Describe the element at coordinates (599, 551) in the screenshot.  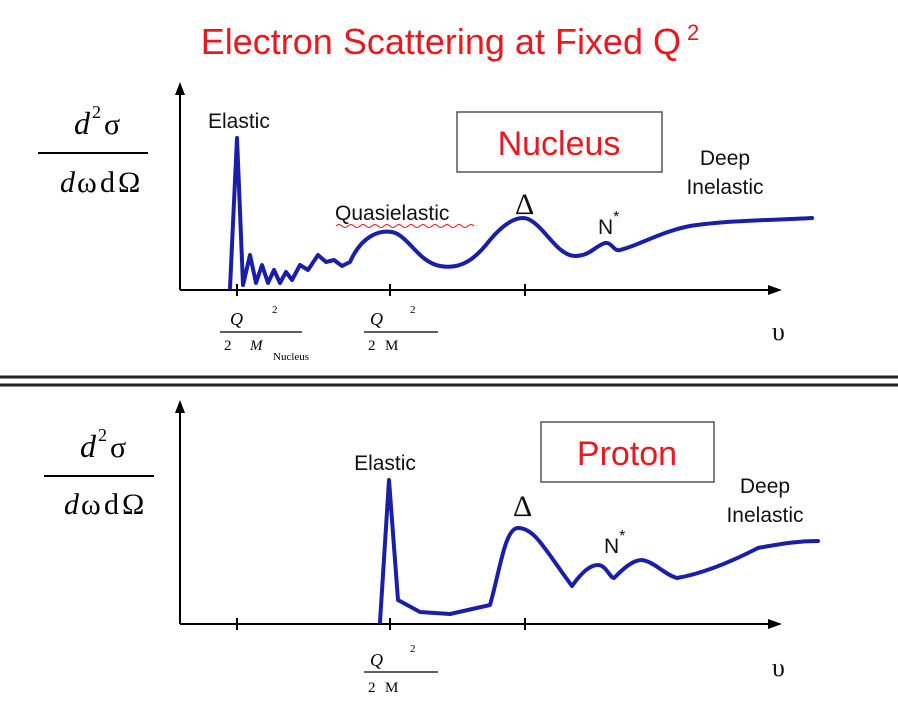
I see `proton-curve` at that location.